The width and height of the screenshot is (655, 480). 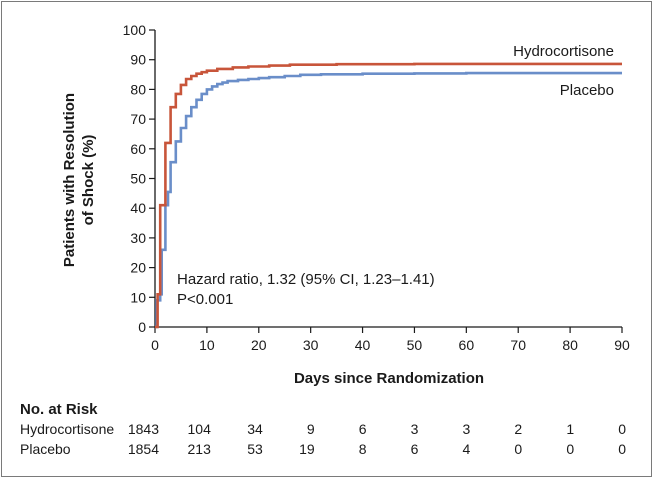 What do you see at coordinates (622, 345) in the screenshot?
I see `x-tick-label: 90` at bounding box center [622, 345].